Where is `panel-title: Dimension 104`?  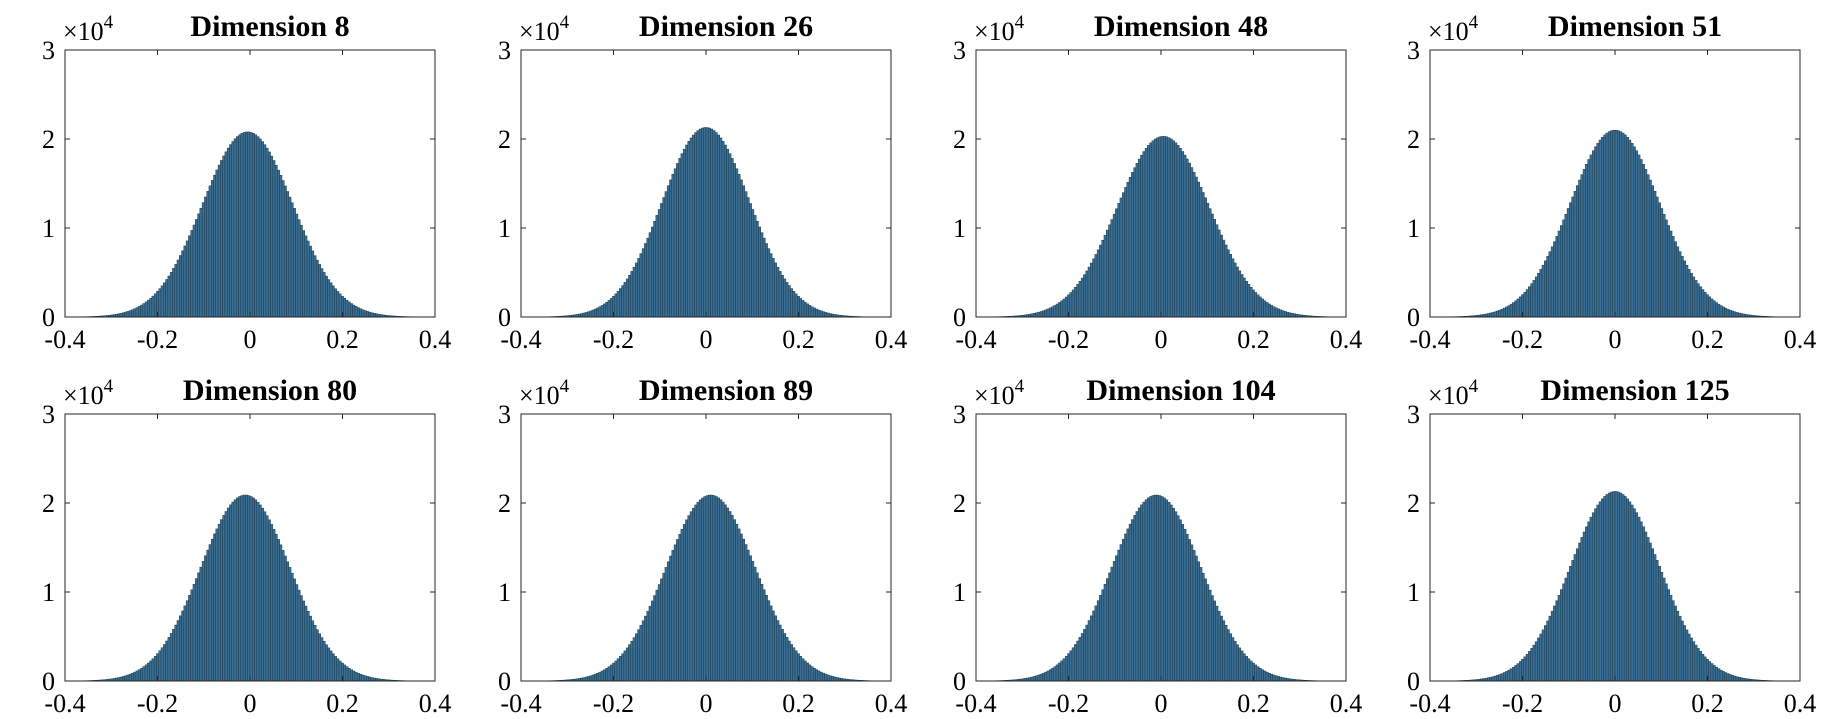
panel-title: Dimension 104 is located at coordinates (1180, 390).